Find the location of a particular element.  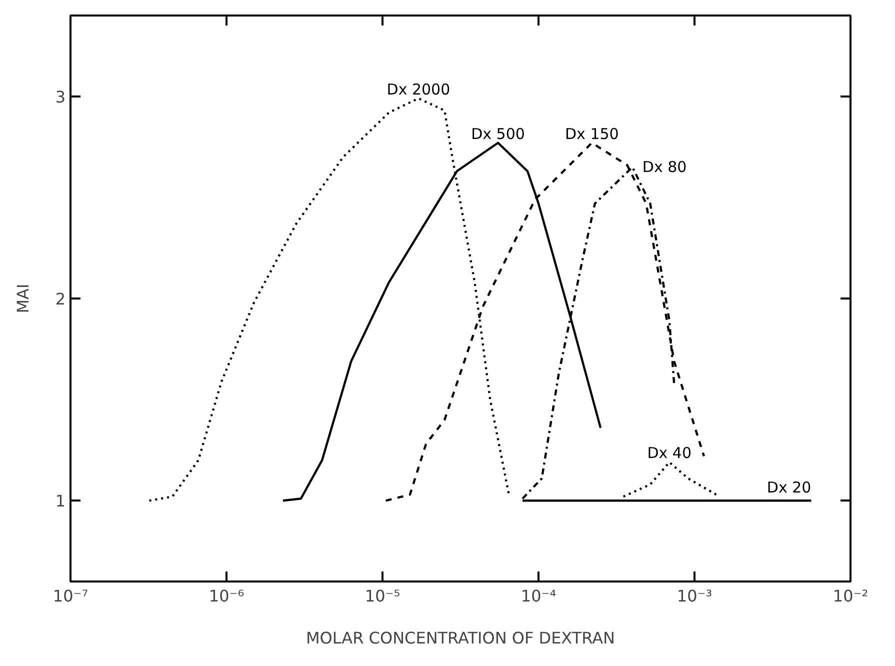

series-label: Dx 80 is located at coordinates (664, 167).